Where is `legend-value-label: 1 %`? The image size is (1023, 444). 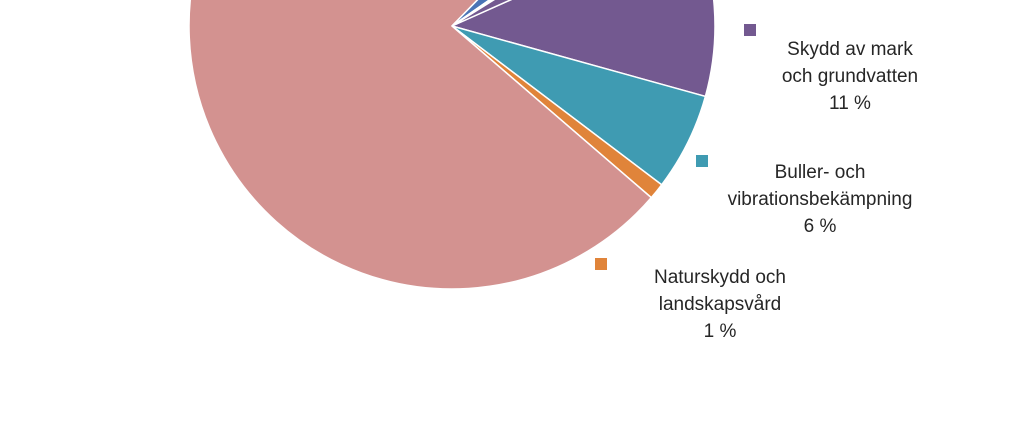
legend-value-label: 1 % is located at coordinates (720, 331).